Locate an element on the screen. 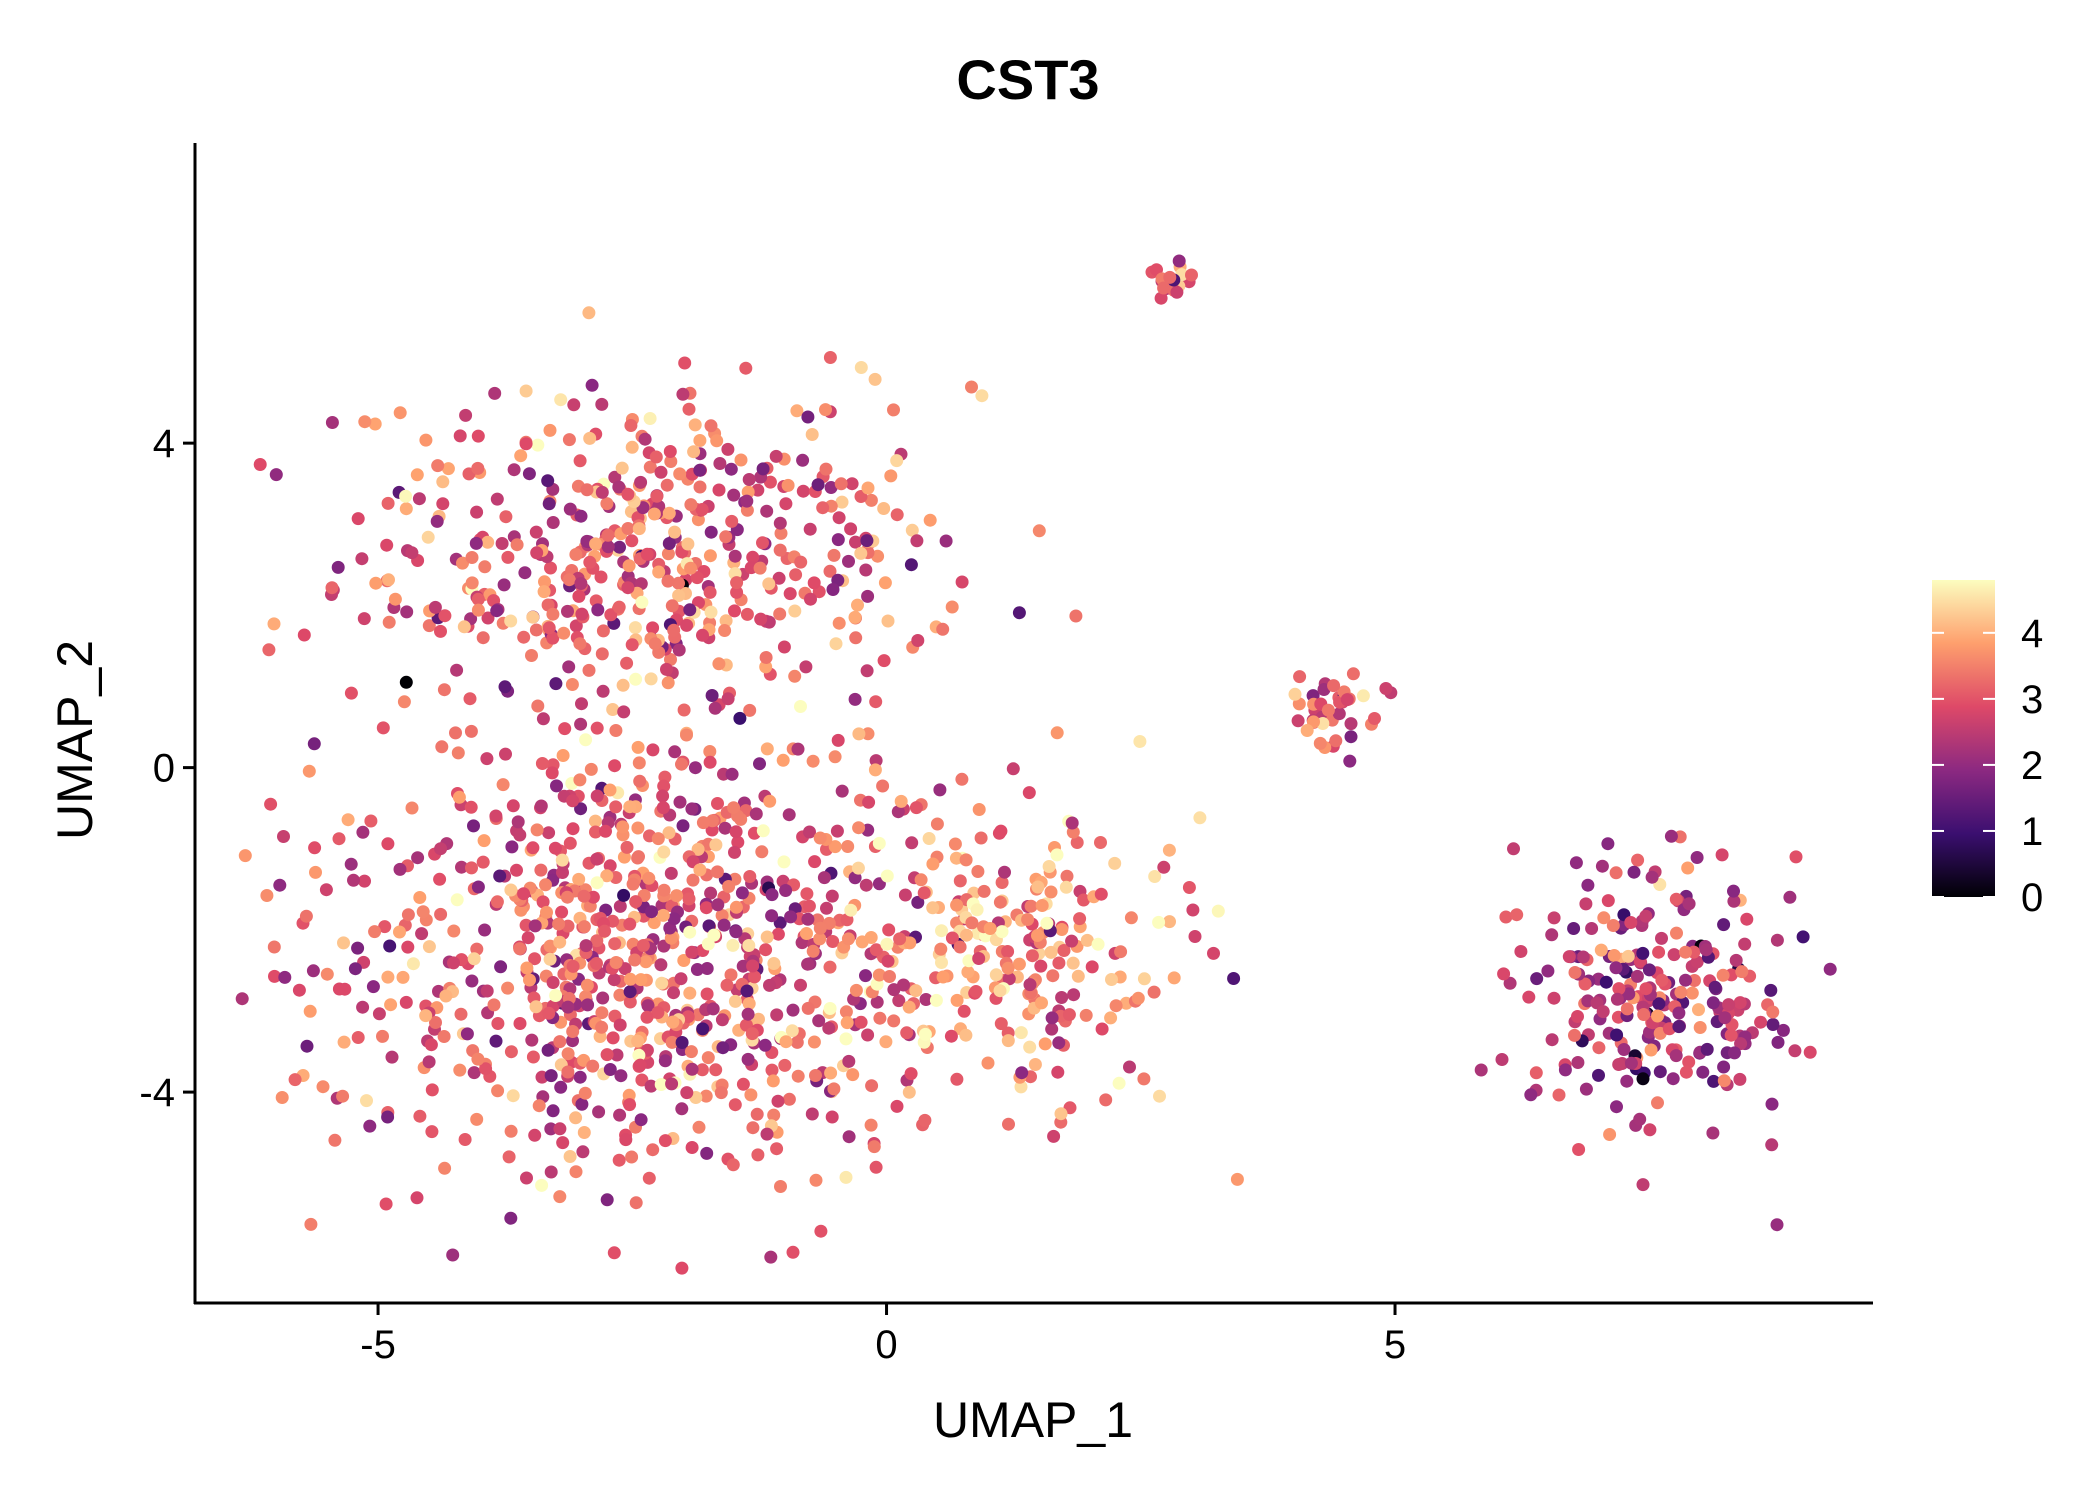  x-tick-label: -5 is located at coordinates (378, 1345).